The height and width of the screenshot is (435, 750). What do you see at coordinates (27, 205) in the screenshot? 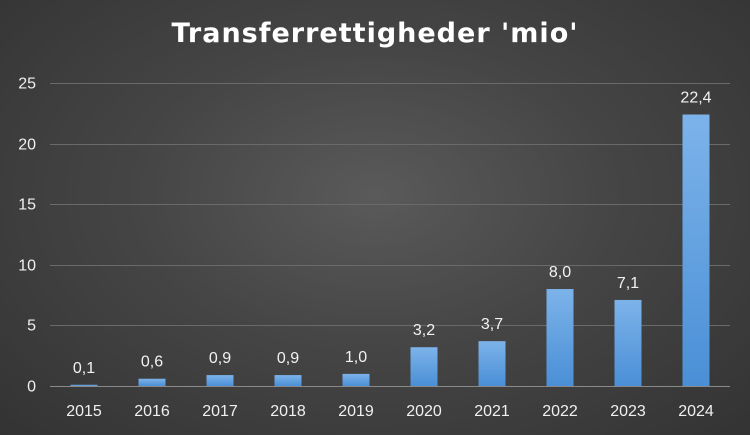
I see `y-tick-label: 15` at bounding box center [27, 205].